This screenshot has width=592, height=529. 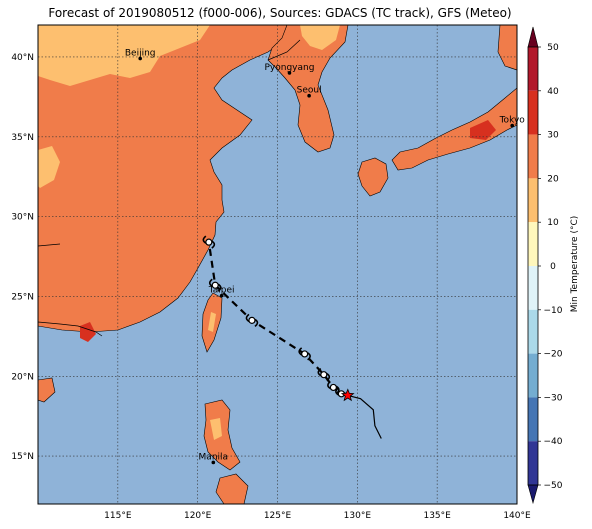 What do you see at coordinates (347, 395) in the screenshot?
I see `current-position-star-icon` at bounding box center [347, 395].